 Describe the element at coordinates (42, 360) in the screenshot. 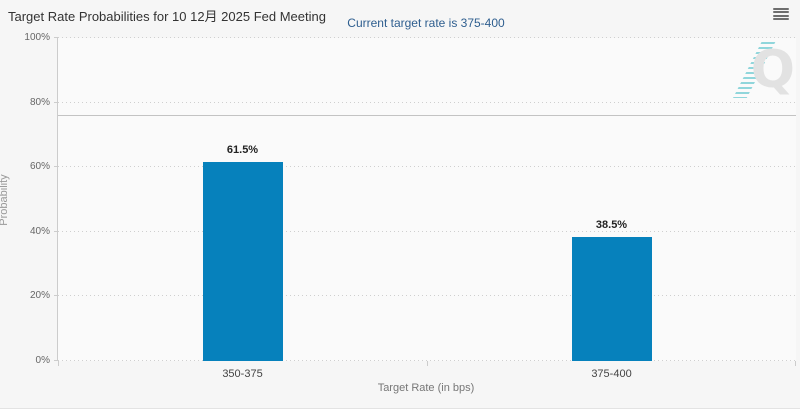

I see `y-tick-label: 0%` at that location.